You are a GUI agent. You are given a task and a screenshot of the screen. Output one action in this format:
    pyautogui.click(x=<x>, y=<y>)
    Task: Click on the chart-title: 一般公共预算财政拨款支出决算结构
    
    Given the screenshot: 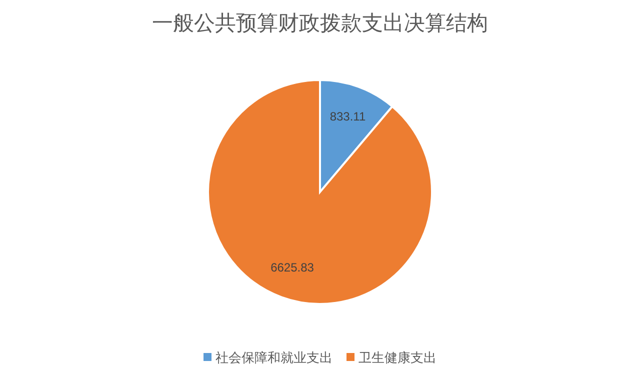 What is the action you would take?
    pyautogui.click(x=320, y=23)
    